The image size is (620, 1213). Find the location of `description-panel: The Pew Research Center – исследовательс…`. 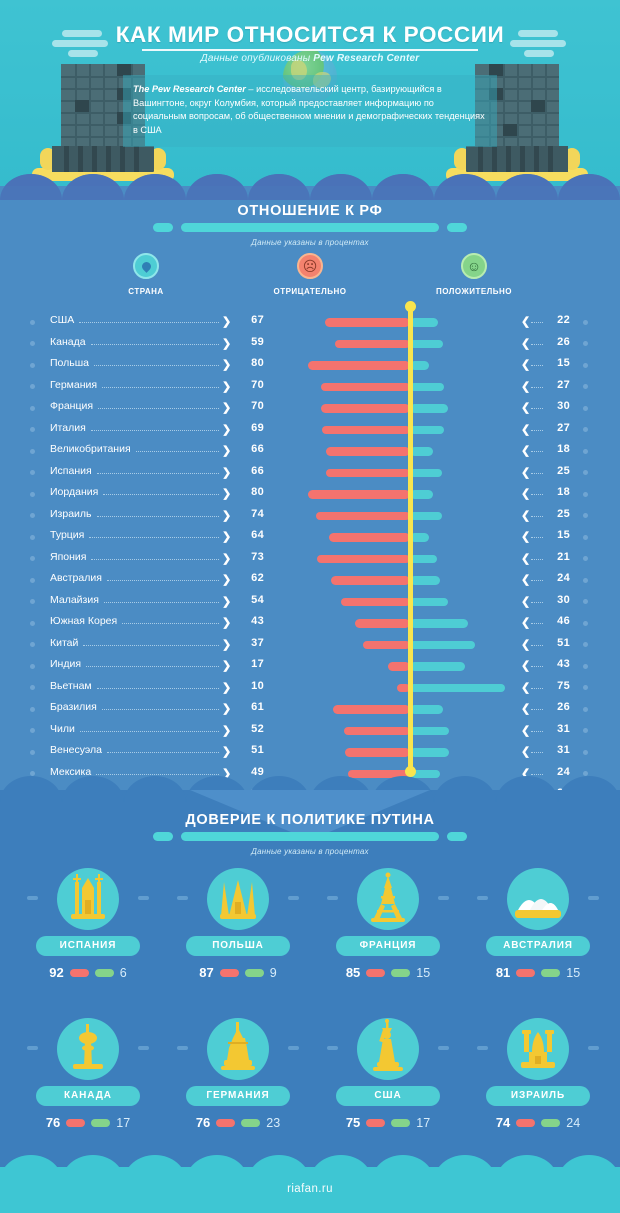

description-panel: The Pew Research Center – исследовательс… is located at coordinates (310, 111).